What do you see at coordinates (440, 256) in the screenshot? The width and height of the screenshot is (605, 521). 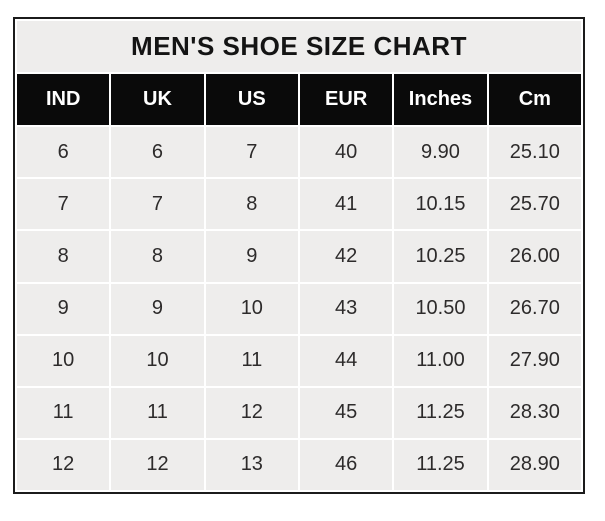 I see `table-cell: 10.25` at bounding box center [440, 256].